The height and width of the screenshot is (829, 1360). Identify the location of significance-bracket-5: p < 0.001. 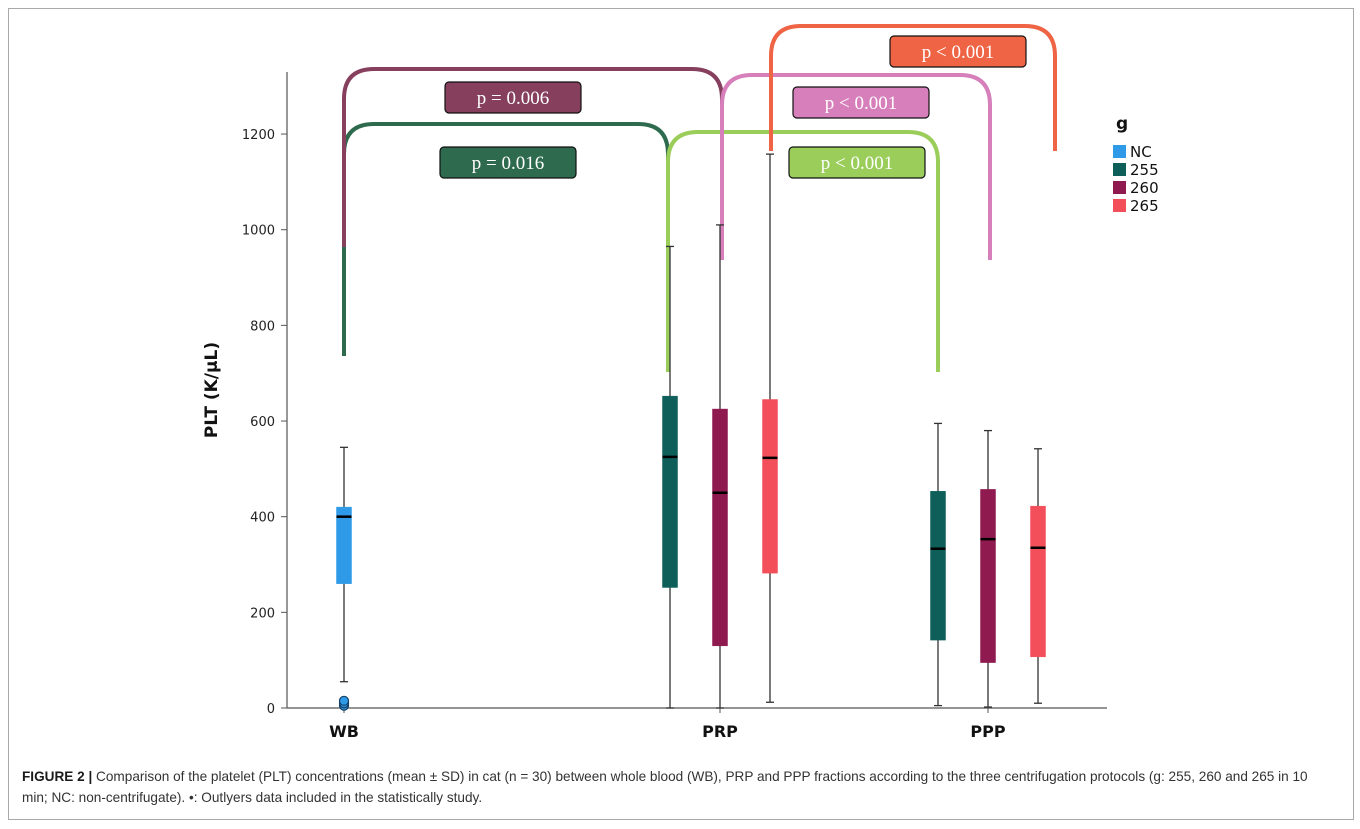
(913, 87).